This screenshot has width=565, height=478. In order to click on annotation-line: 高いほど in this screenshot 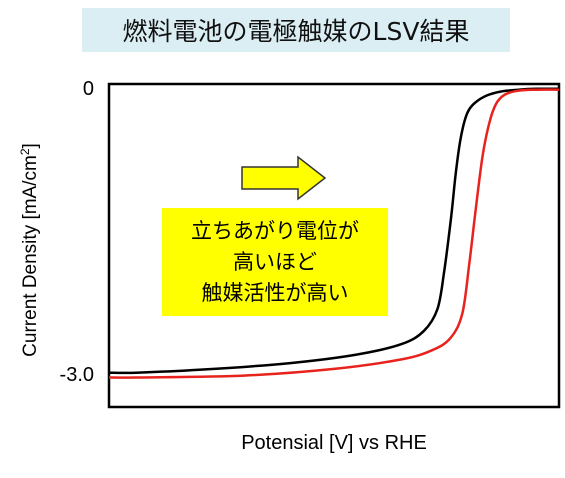, I will do `click(275, 261)`.